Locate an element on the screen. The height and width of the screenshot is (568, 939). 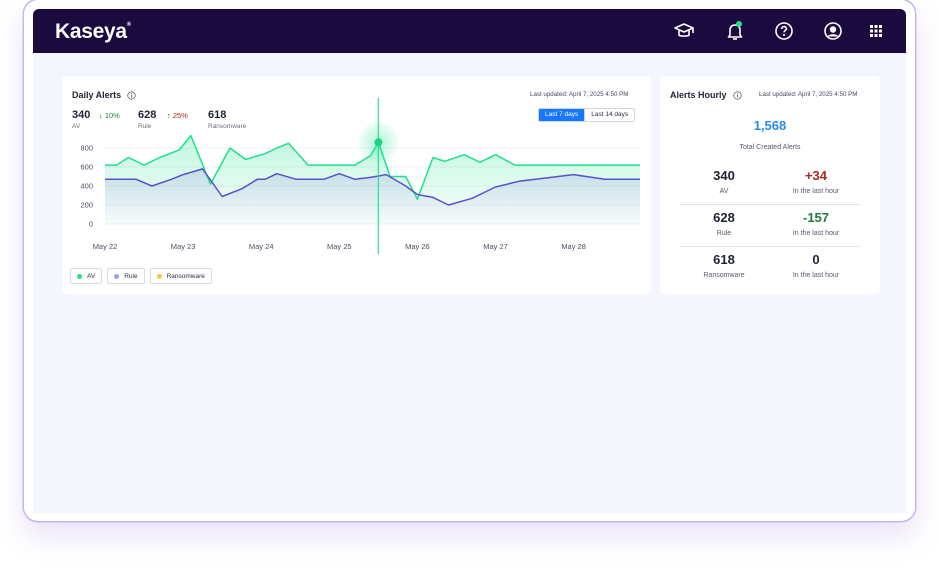
y-tick-label: 400 is located at coordinates (86, 186).